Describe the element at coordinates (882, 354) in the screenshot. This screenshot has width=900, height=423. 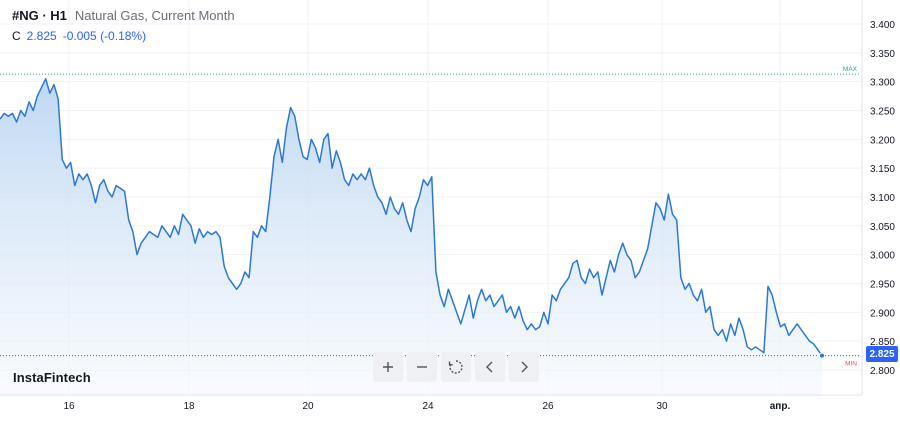
I see `last-price-tag: 2.825` at that location.